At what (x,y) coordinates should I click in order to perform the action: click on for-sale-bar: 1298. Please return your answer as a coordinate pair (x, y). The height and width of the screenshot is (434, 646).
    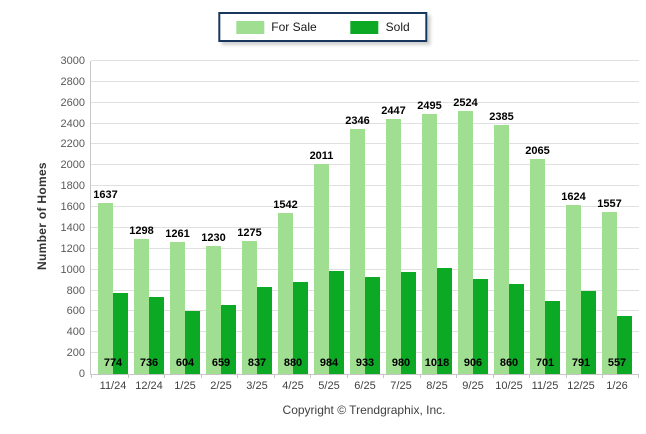
    Looking at the image, I should click on (141, 299).